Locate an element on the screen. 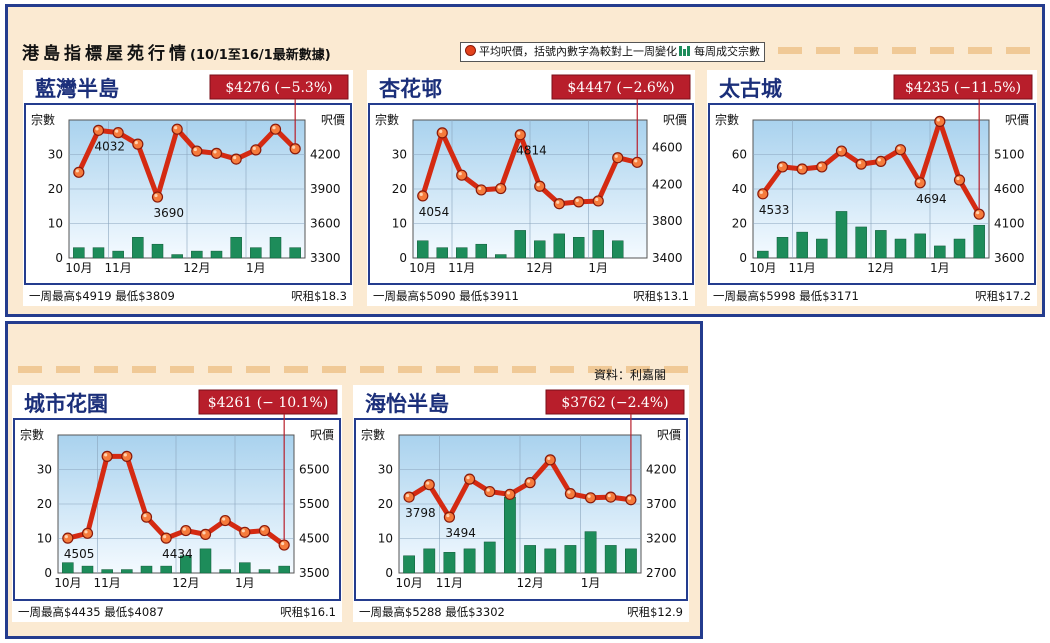  right-tick-label: 2700 is located at coordinates (661, 573).